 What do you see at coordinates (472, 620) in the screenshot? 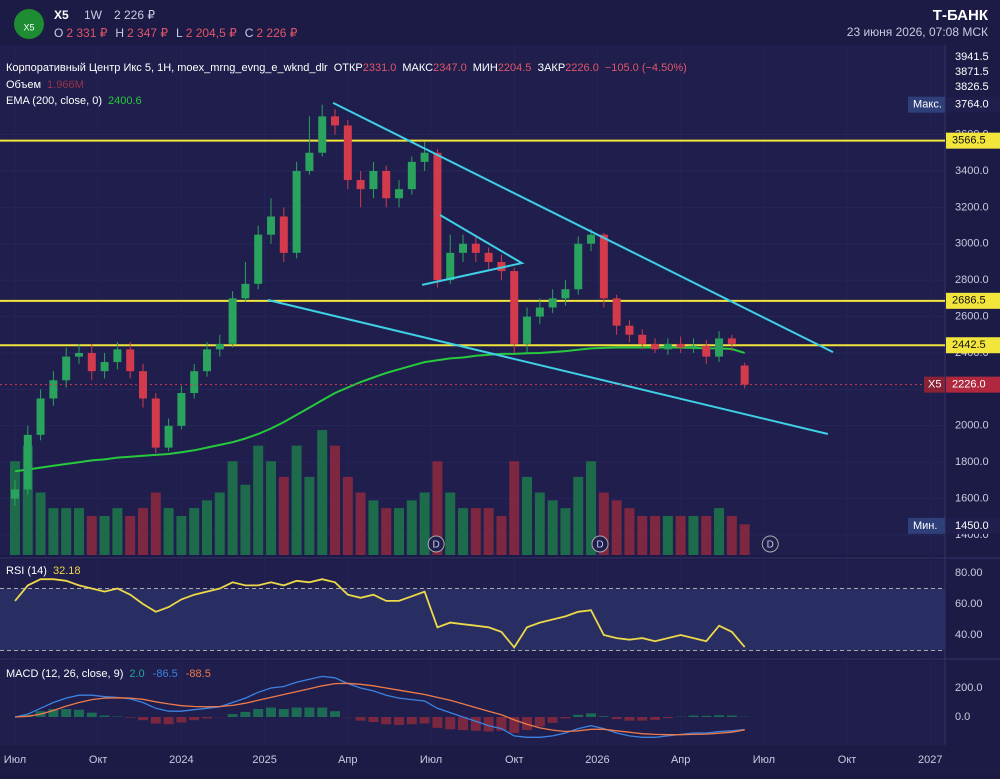
I see `rsi-band` at bounding box center [472, 620].